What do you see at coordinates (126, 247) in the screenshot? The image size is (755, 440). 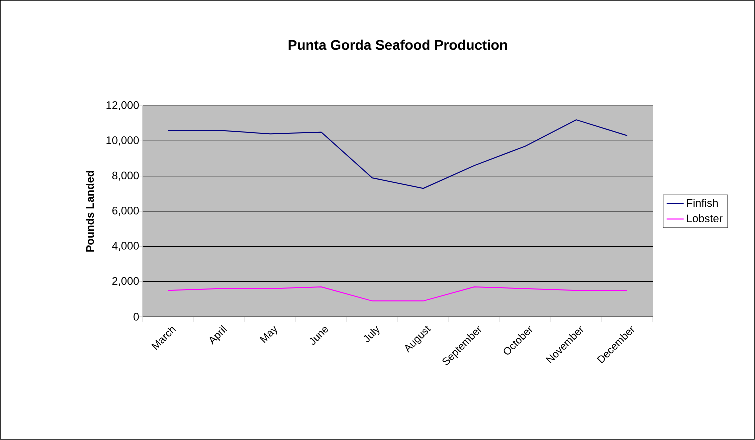 I see `y-tick-label: 4,000` at bounding box center [126, 247].